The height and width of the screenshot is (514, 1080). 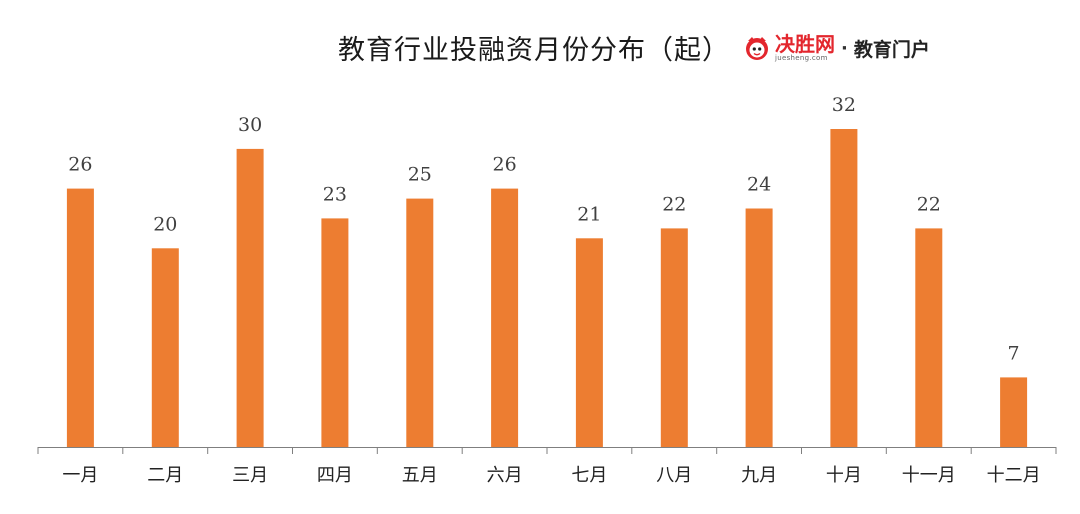 What do you see at coordinates (759, 185) in the screenshot?
I see `data-label-9: 24` at bounding box center [759, 185].